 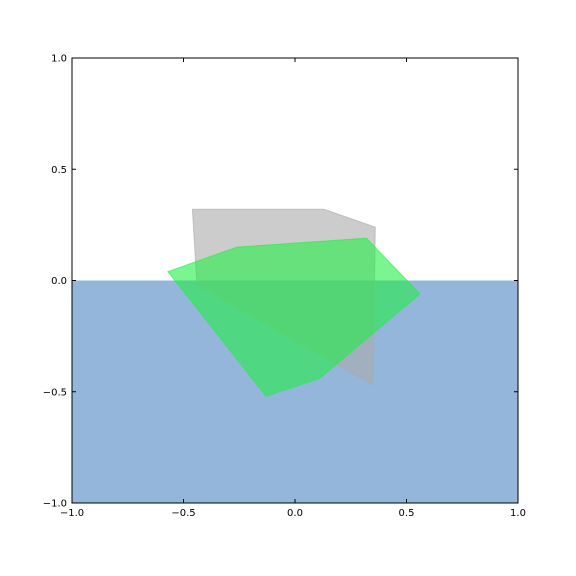 What do you see at coordinates (72, 513) in the screenshot?
I see `x-tick-label: −1.0` at bounding box center [72, 513].